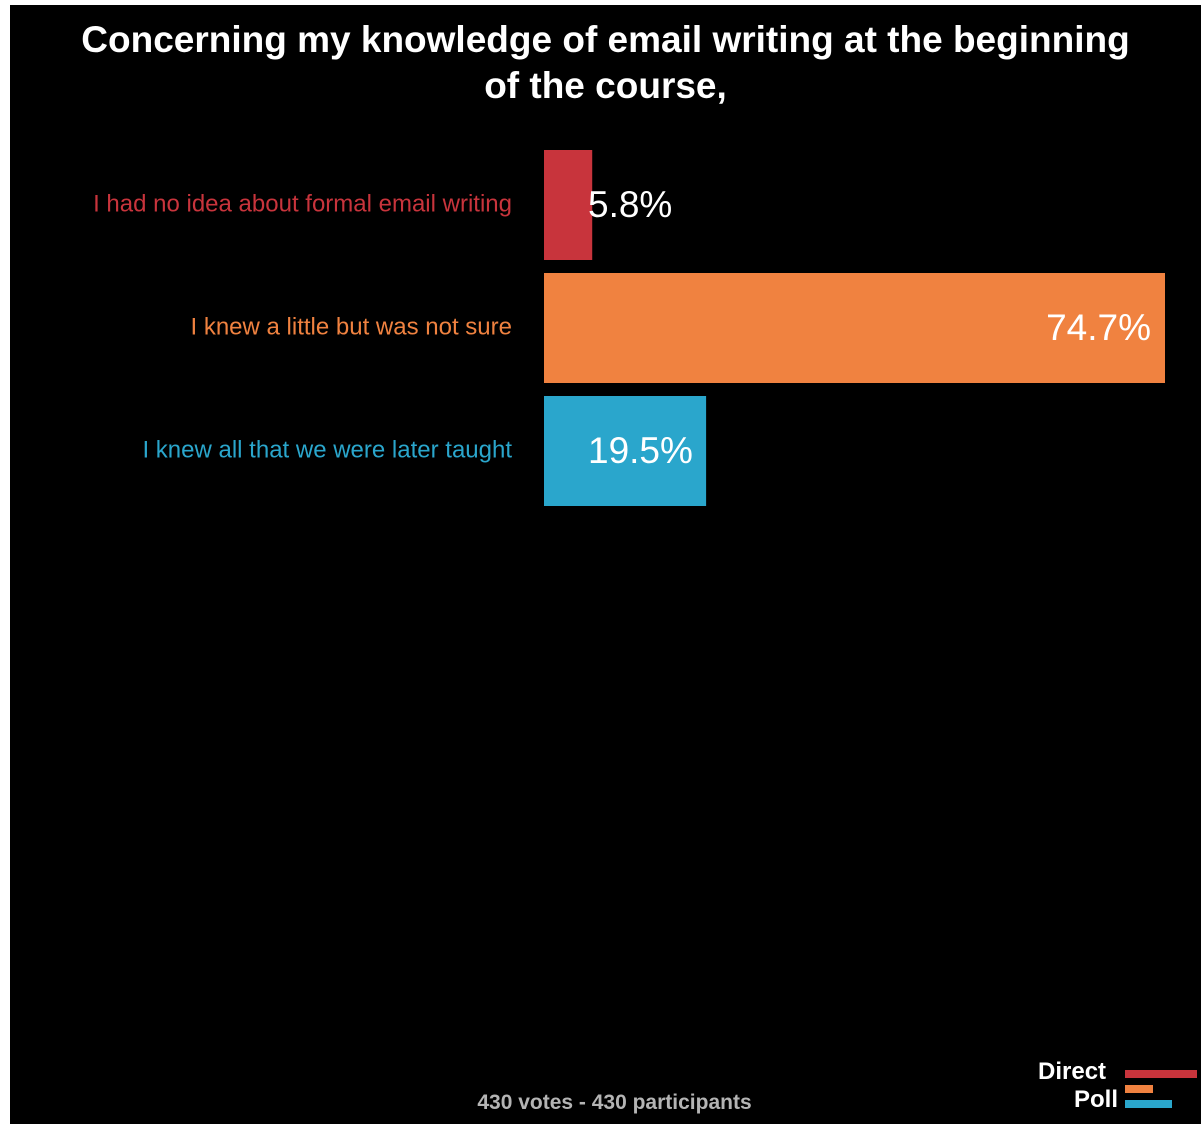 The image size is (1201, 1124). I want to click on vote-count-footer: 430 votes - 430 participants, so click(614, 1102).